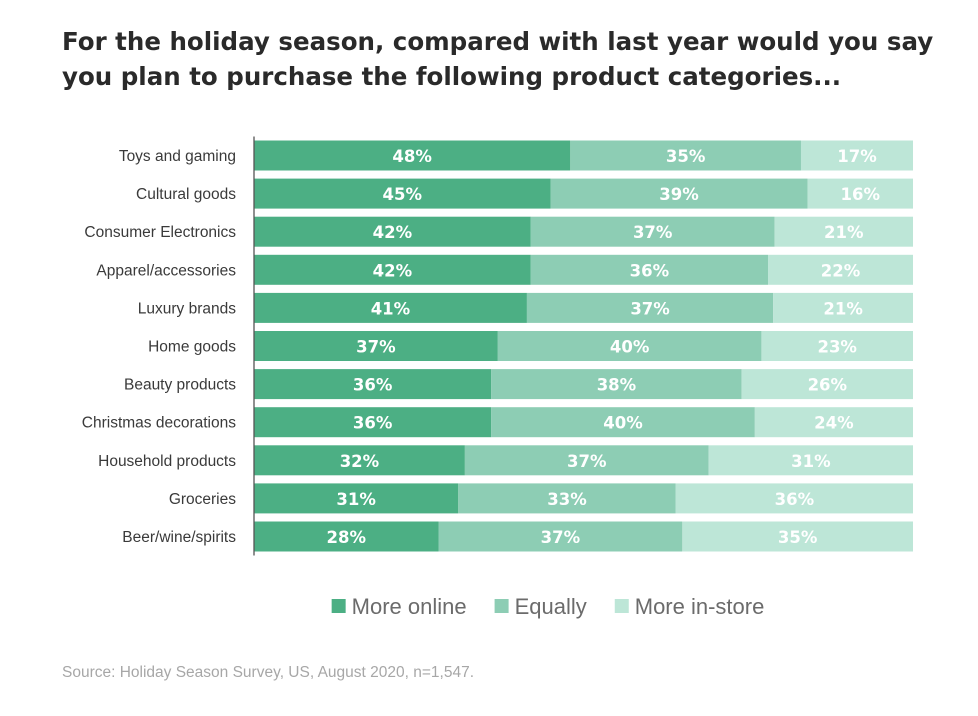 The height and width of the screenshot is (716, 978). I want to click on category-label: Apparel/accessories, so click(166, 270).